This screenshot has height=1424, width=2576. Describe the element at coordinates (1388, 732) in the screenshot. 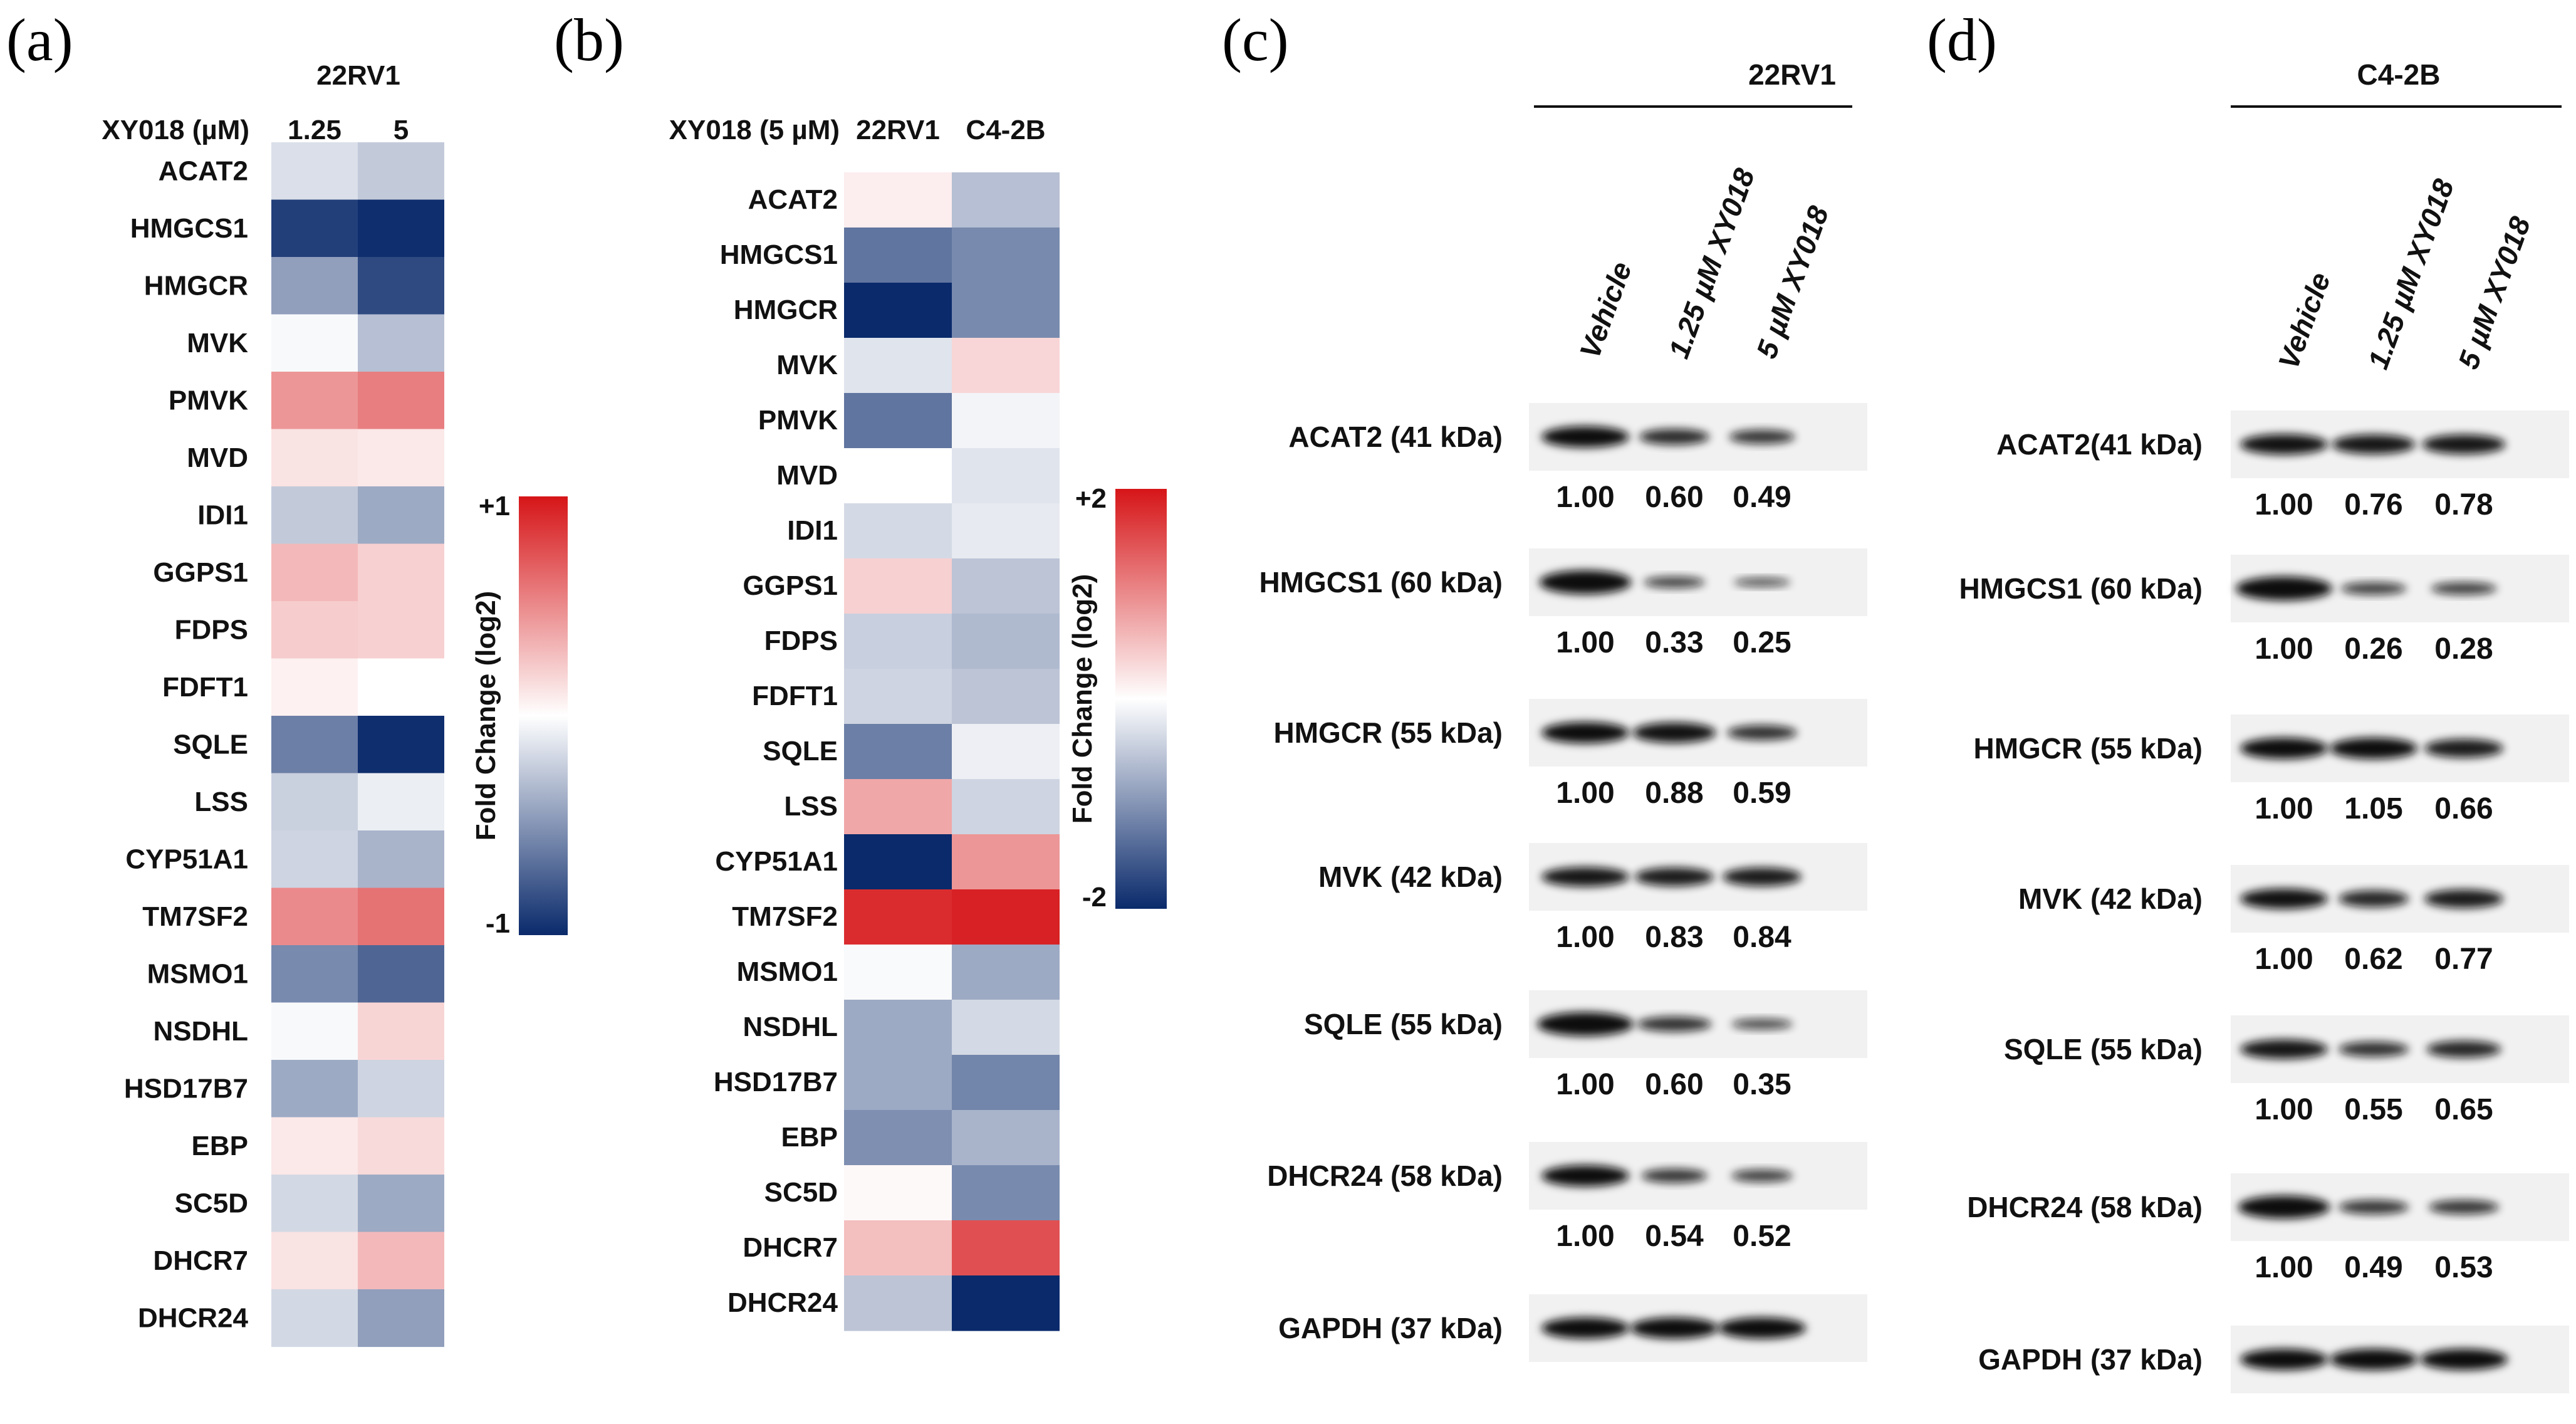

I see `blot-label: HMGCR (55 kDa)` at that location.